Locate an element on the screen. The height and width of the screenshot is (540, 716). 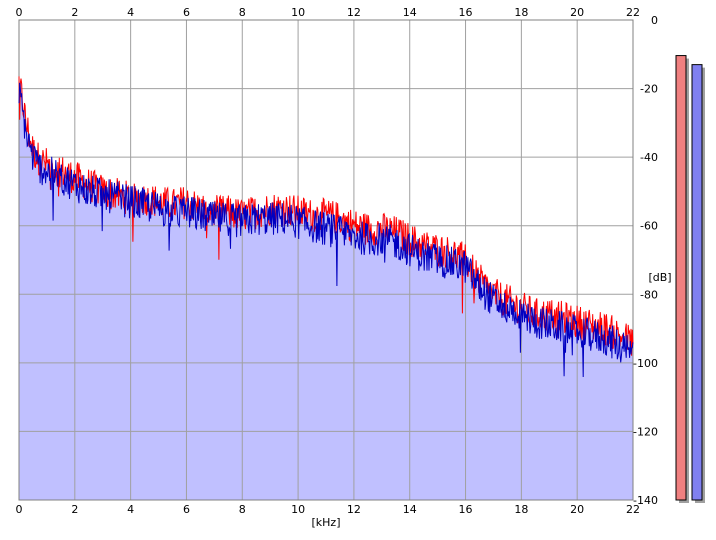
y-tick-label: -20 is located at coordinates (649, 89).